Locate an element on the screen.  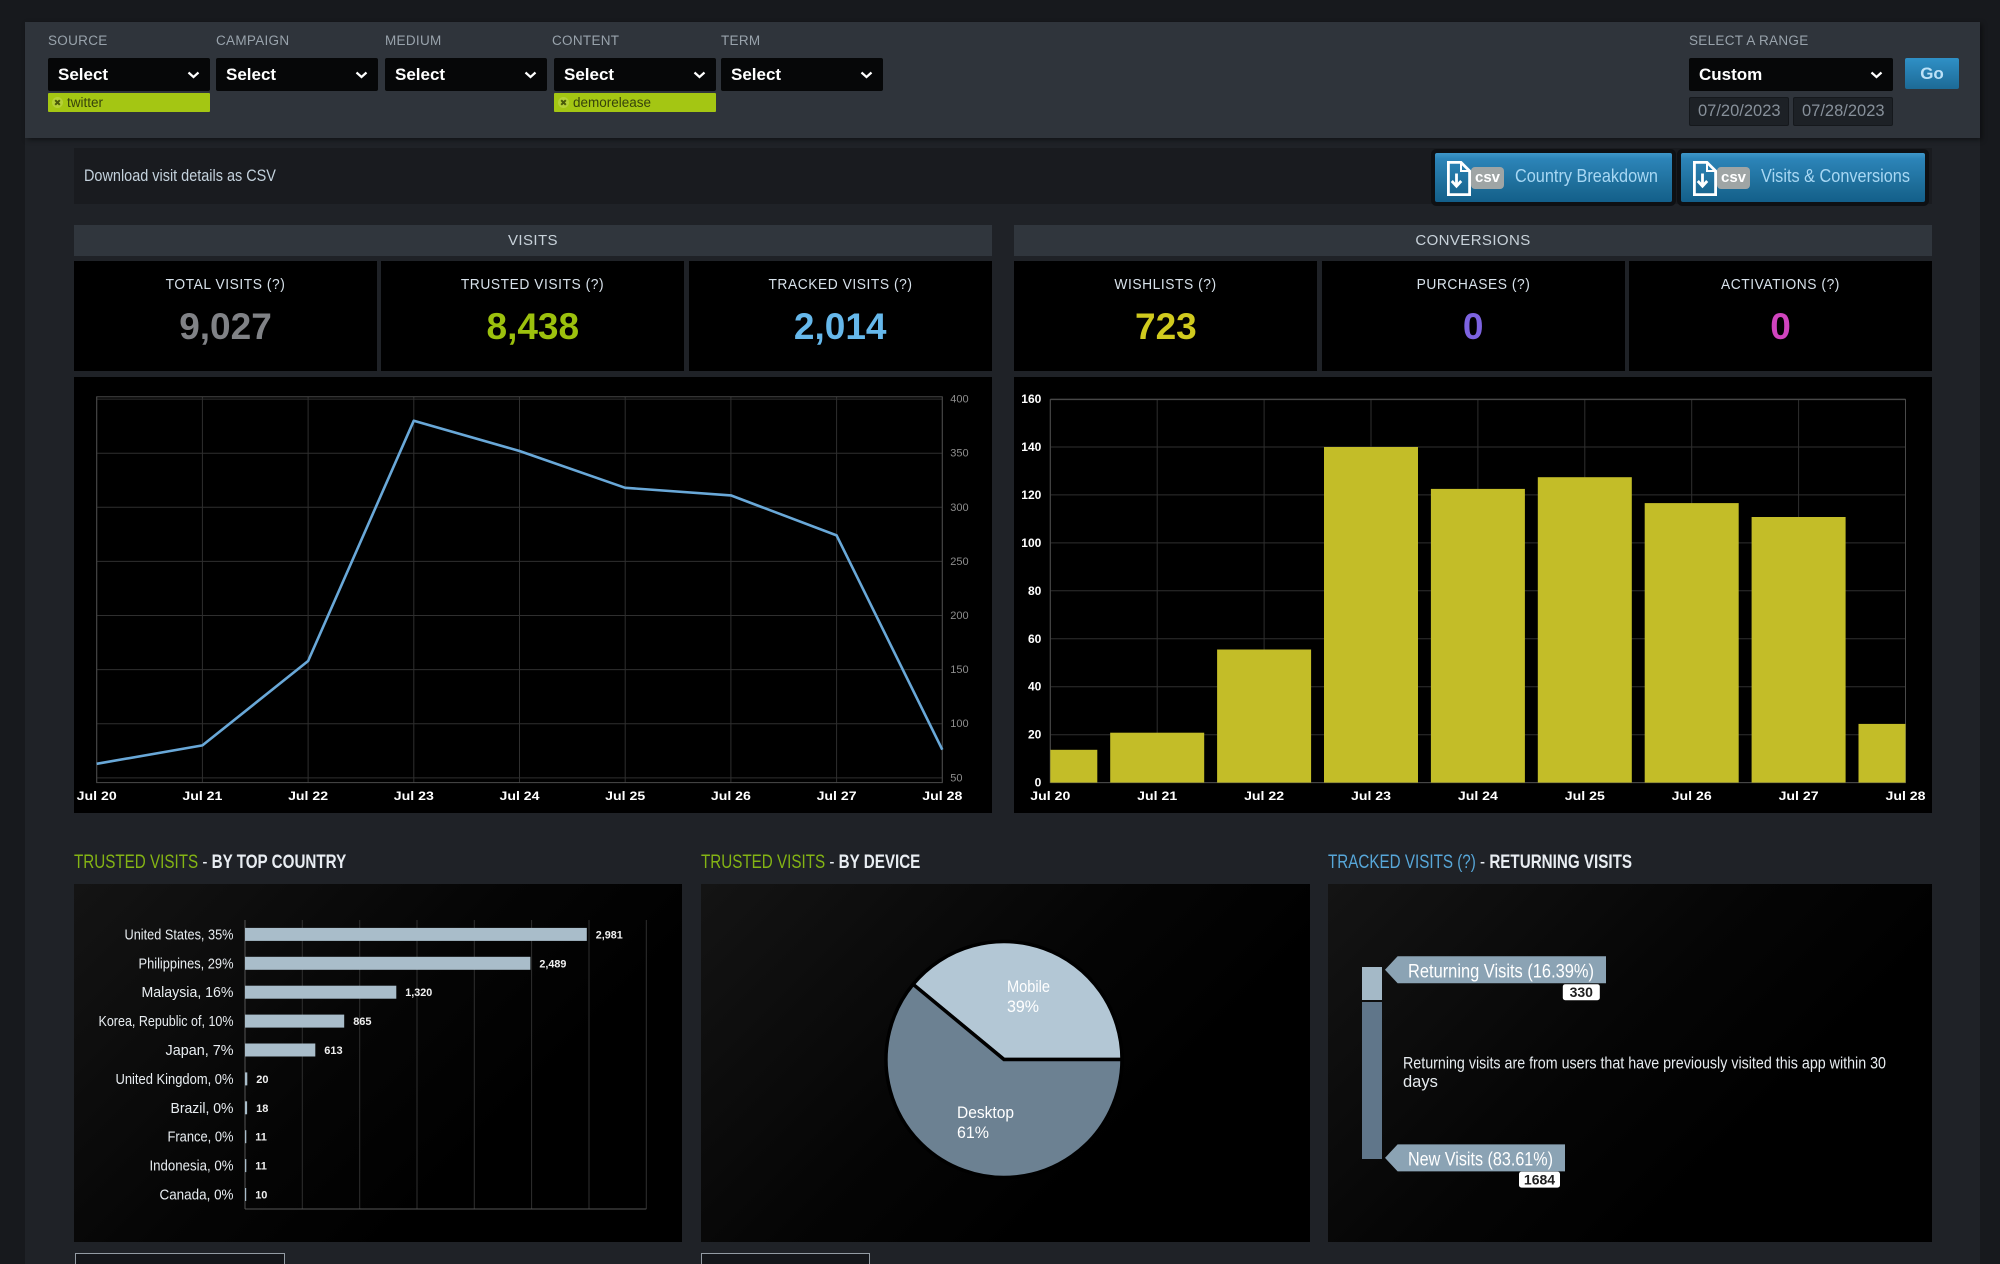
svg-text: 40 is located at coordinates (1035, 687).